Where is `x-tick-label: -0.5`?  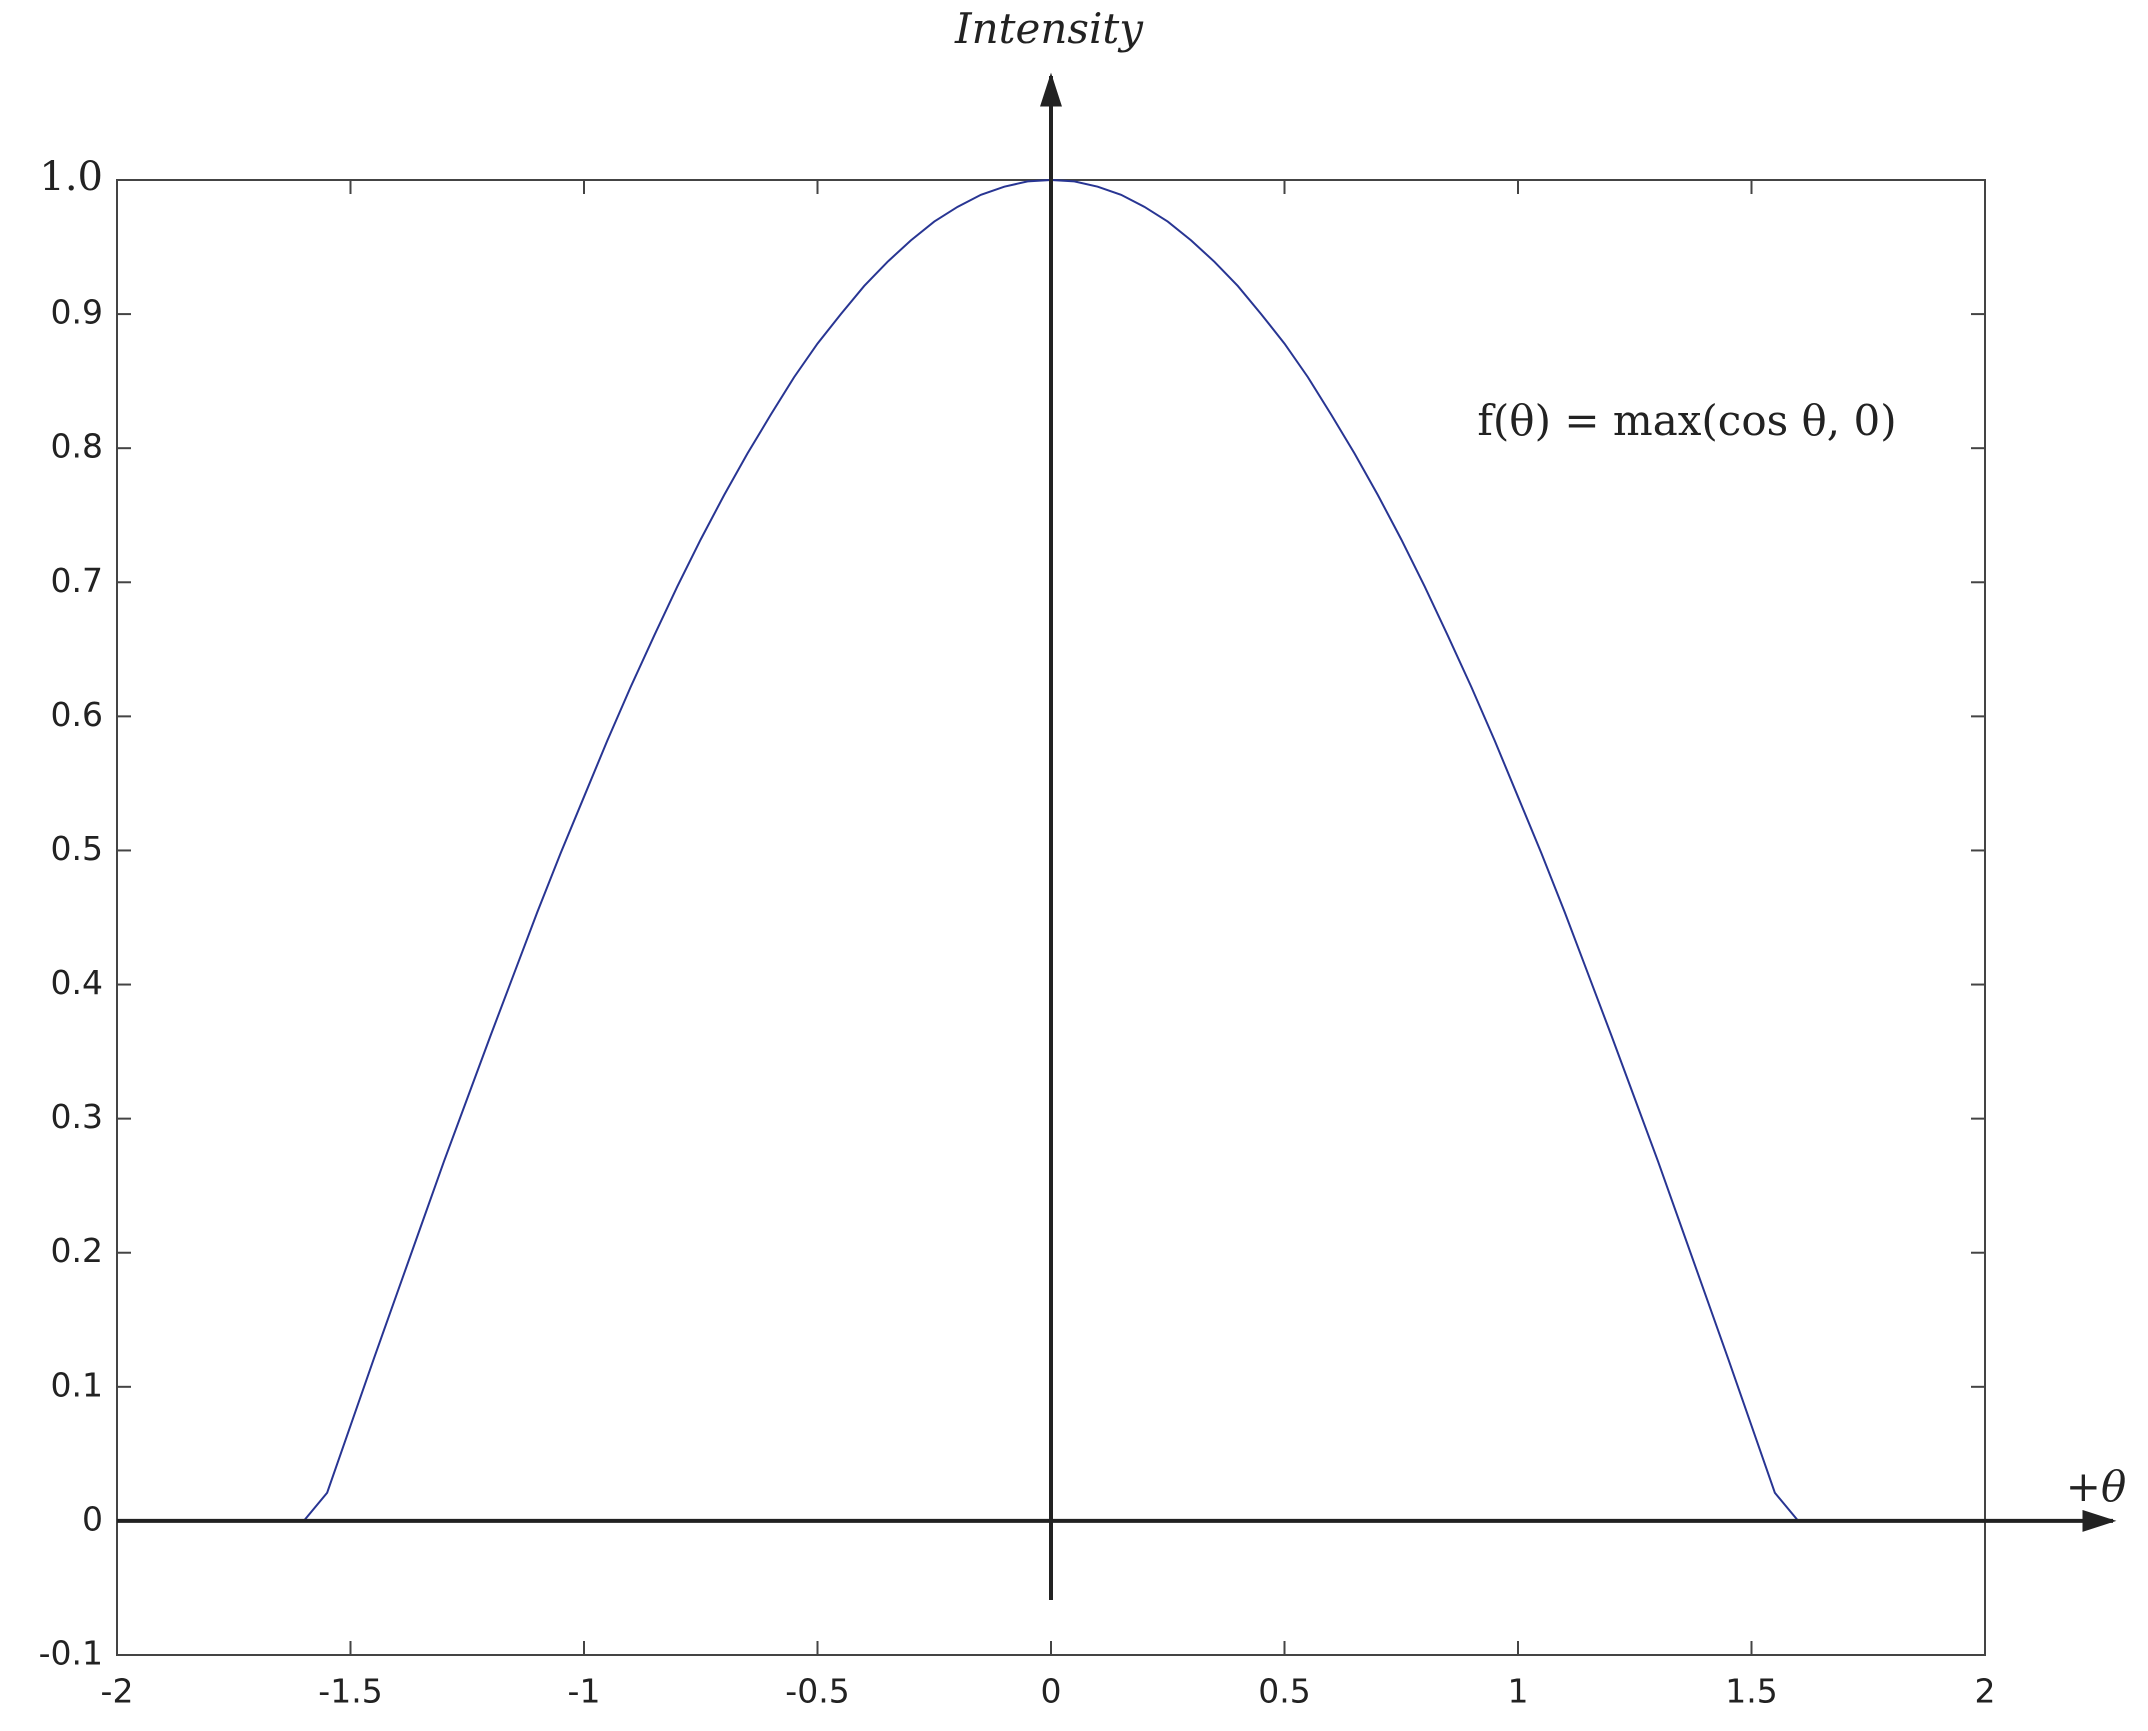
x-tick-label: -0.5 is located at coordinates (817, 1691).